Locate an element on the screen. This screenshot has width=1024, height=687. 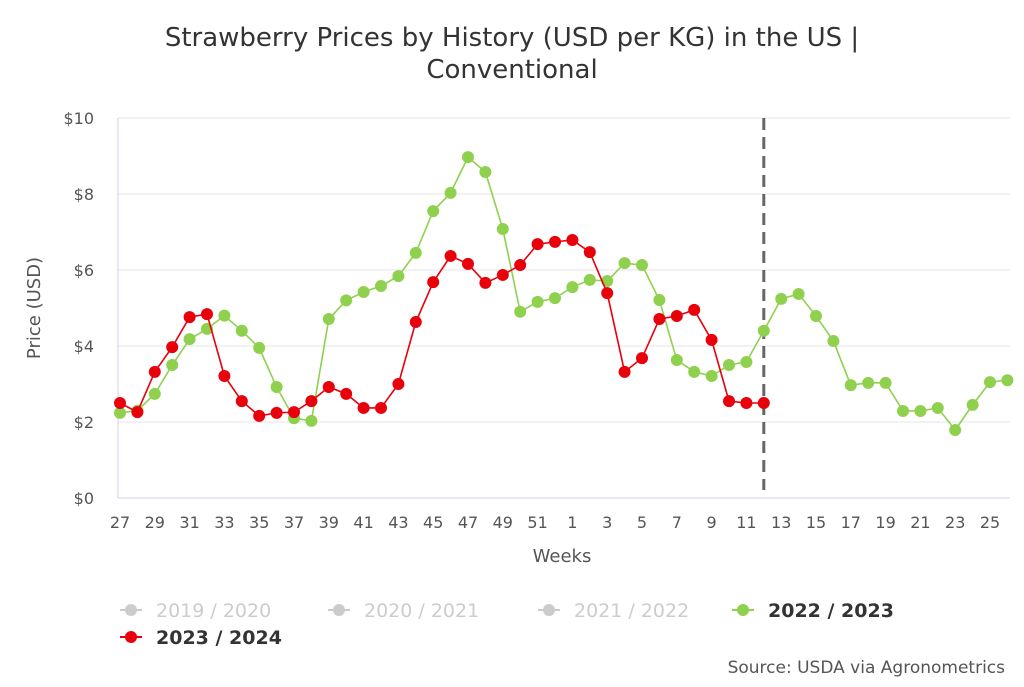
legend-item: 2019 / 2020 is located at coordinates (195, 611).